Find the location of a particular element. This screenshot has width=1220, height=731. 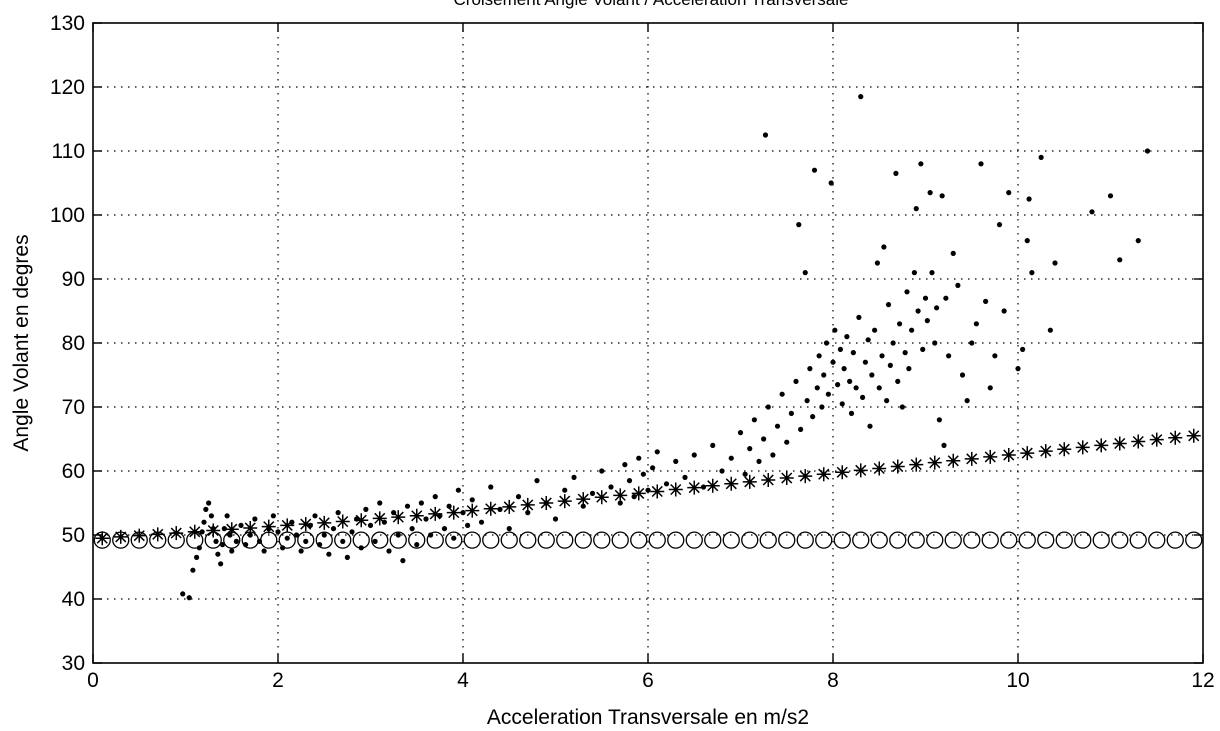

x-tick-label: 2 is located at coordinates (278, 680).